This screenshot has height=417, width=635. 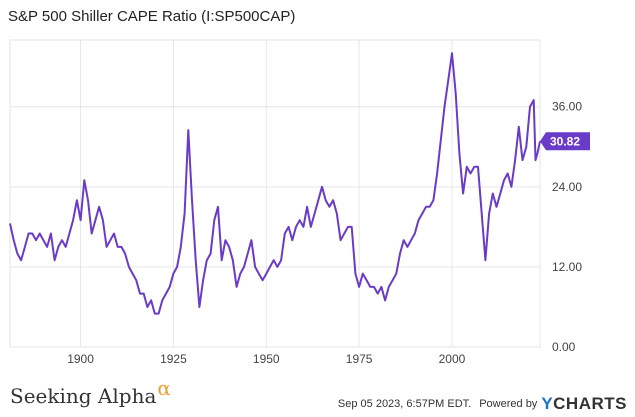 I want to click on x-tick-label: 1900, so click(x=80, y=359).